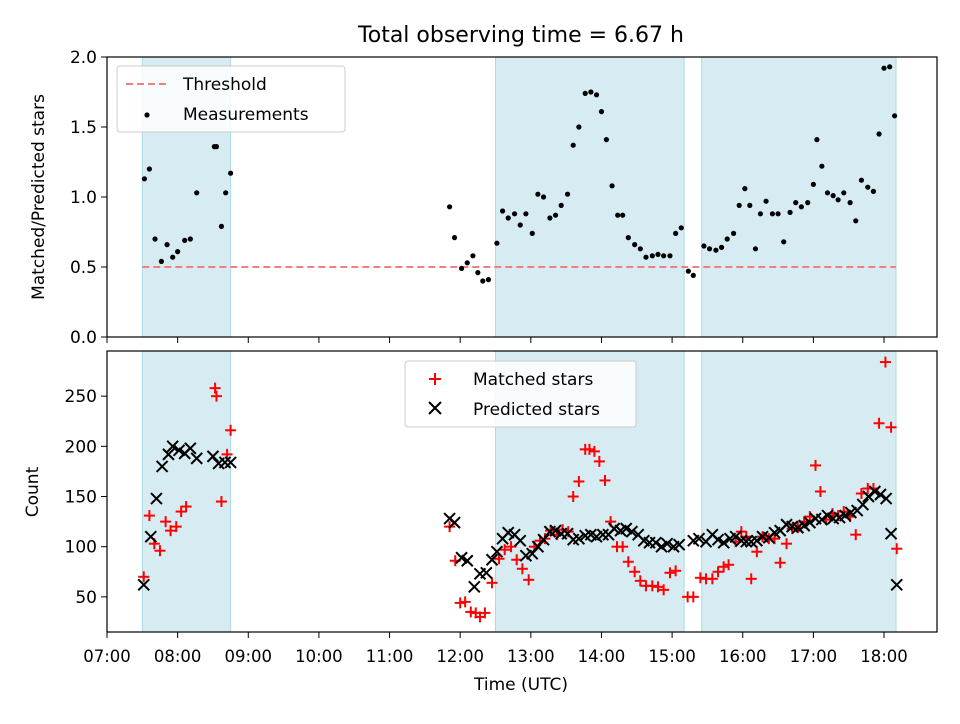 The height and width of the screenshot is (724, 960). Describe the element at coordinates (83, 198) in the screenshot. I see `y-tick-label: 1.0` at that location.